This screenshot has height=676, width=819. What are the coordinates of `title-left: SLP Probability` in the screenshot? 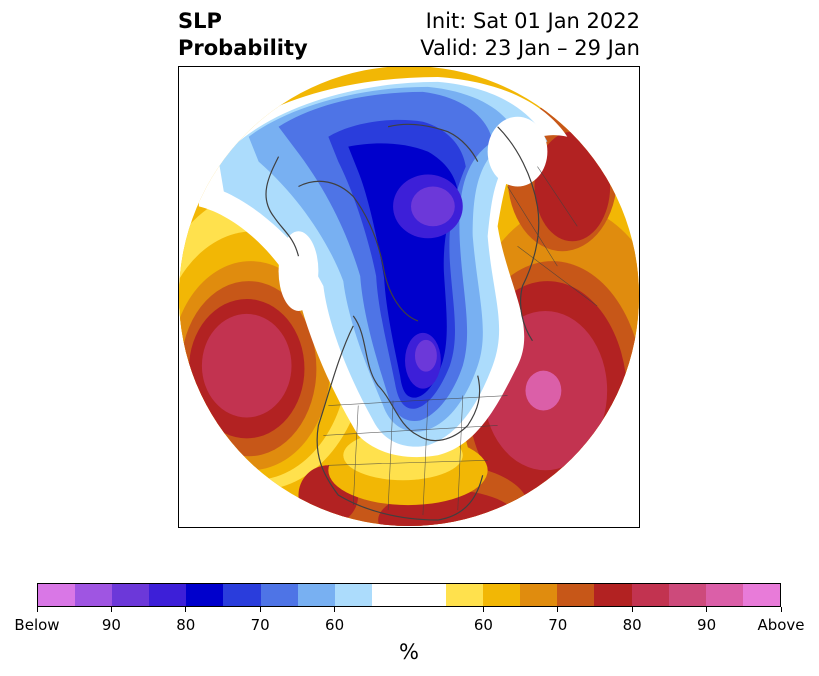 It's located at (243, 35).